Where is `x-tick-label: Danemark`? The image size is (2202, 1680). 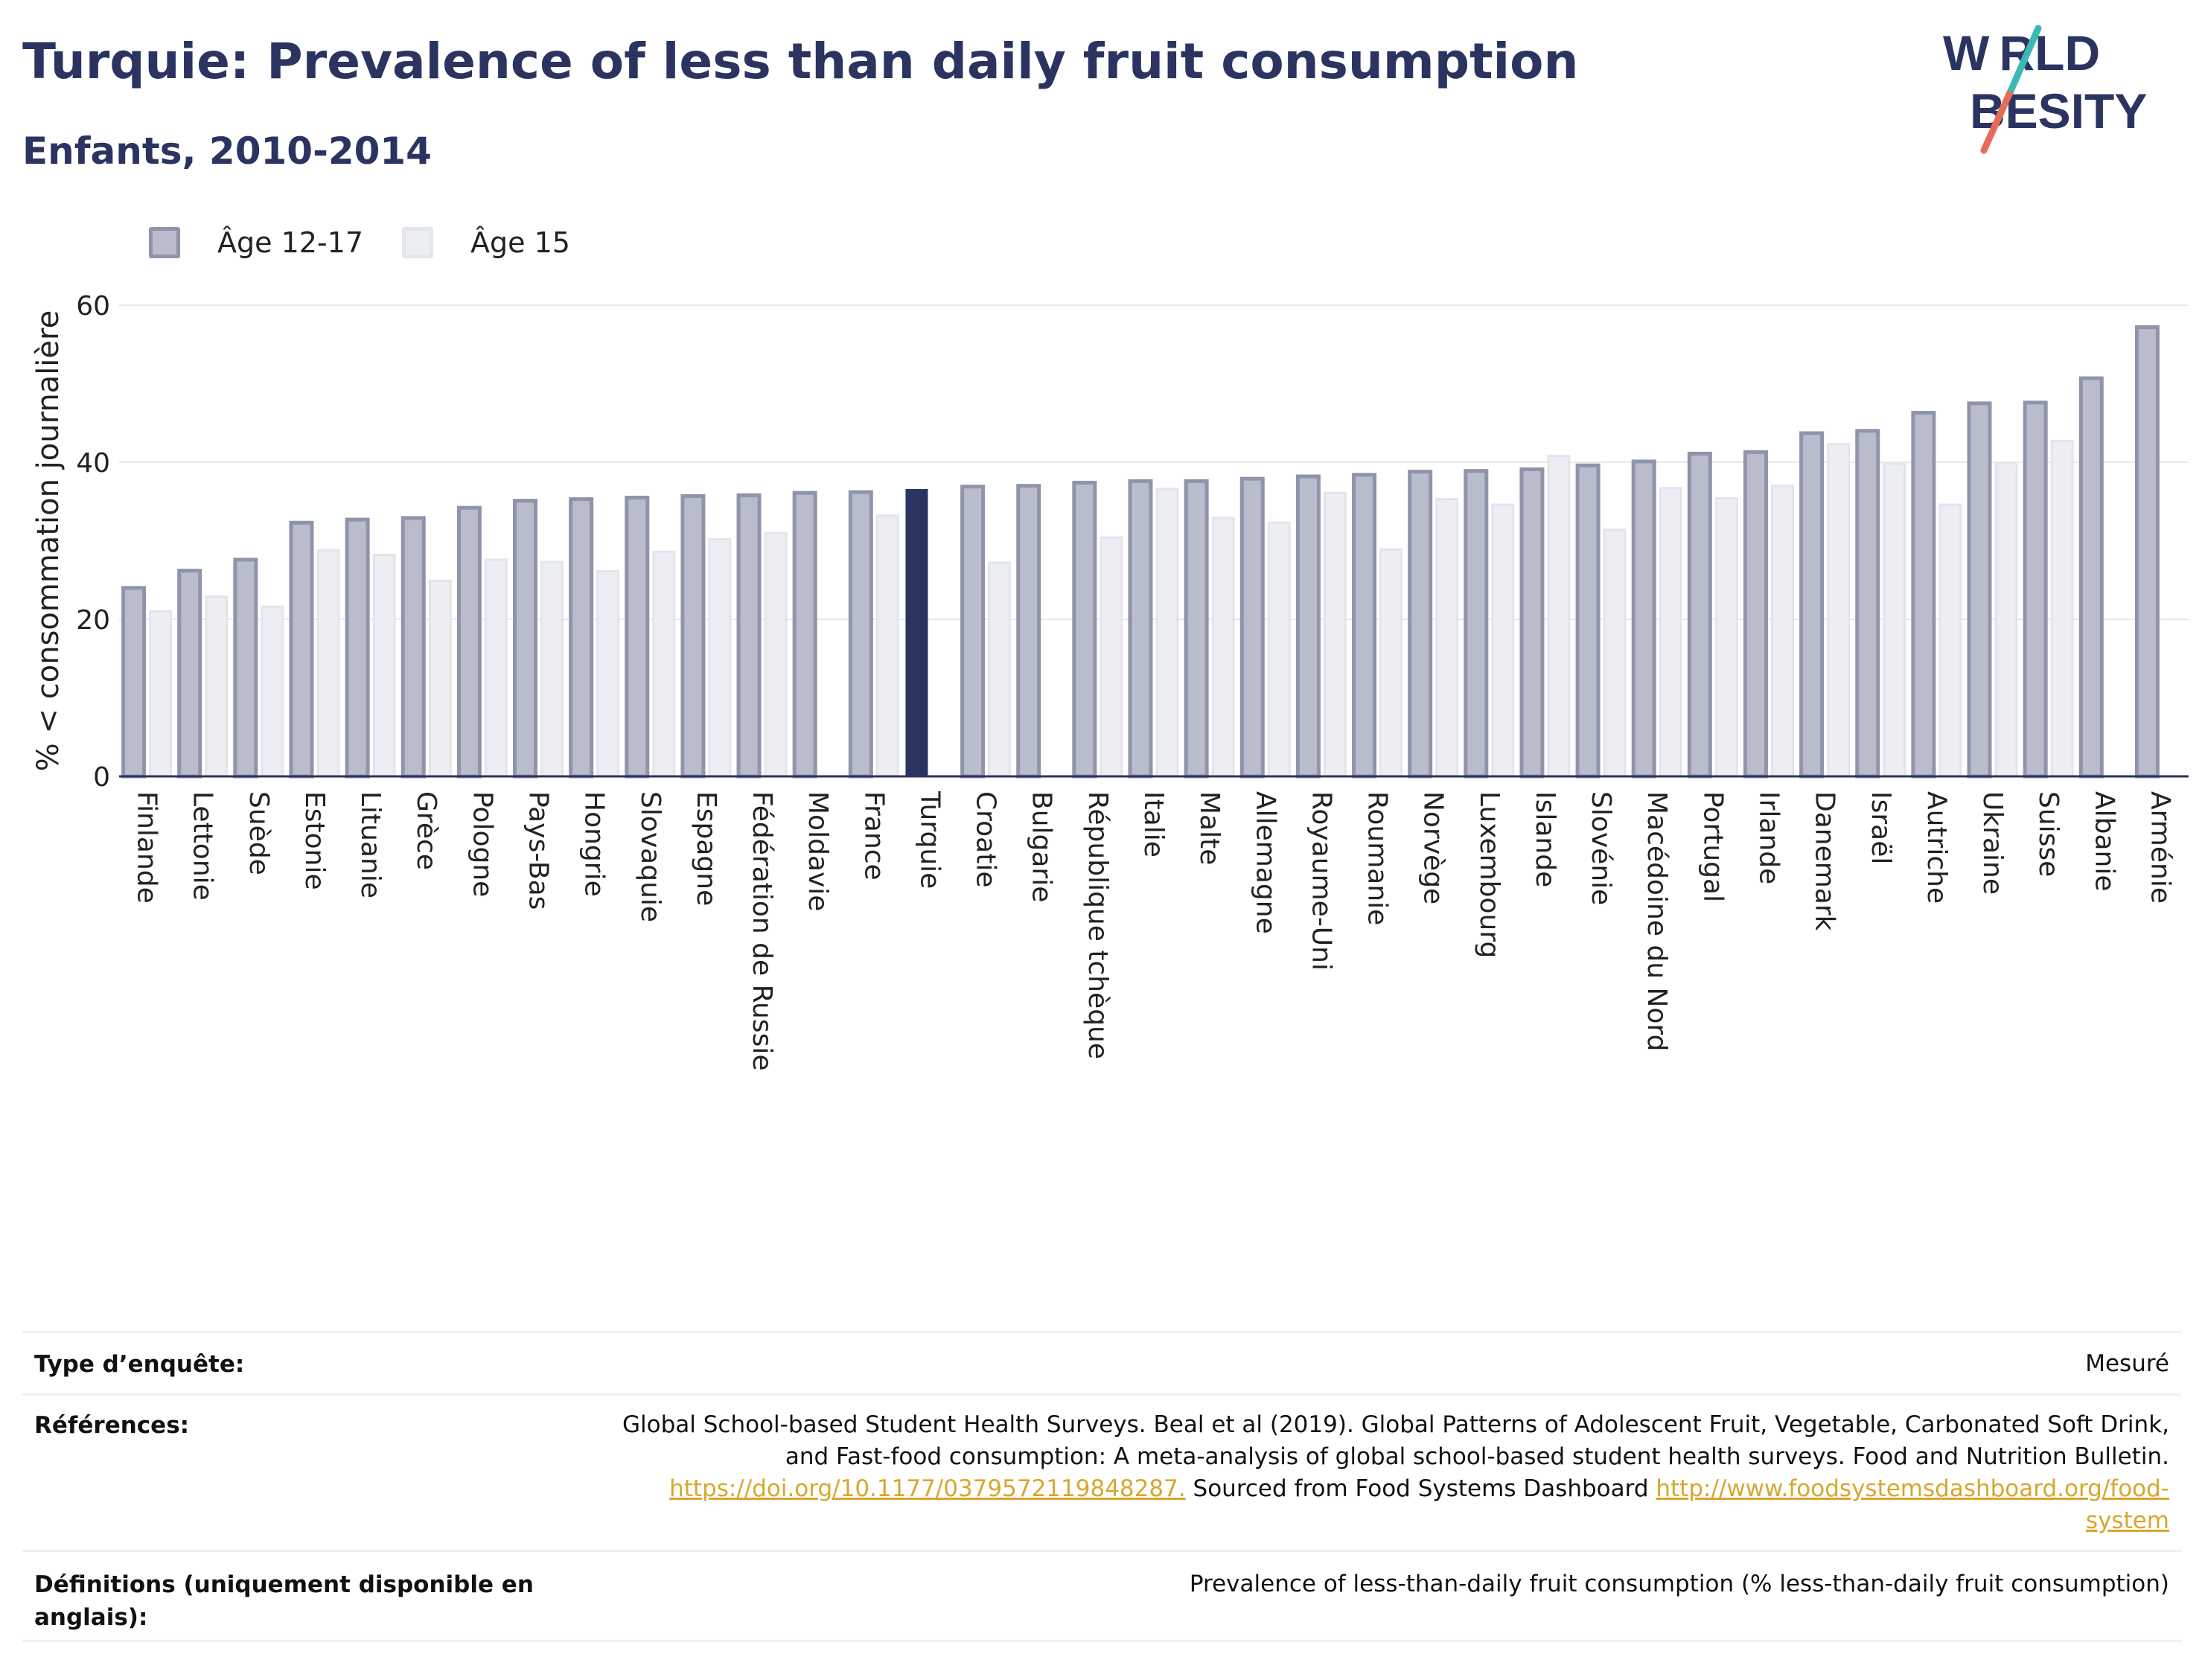 x-tick-label: Danemark is located at coordinates (1825, 861).